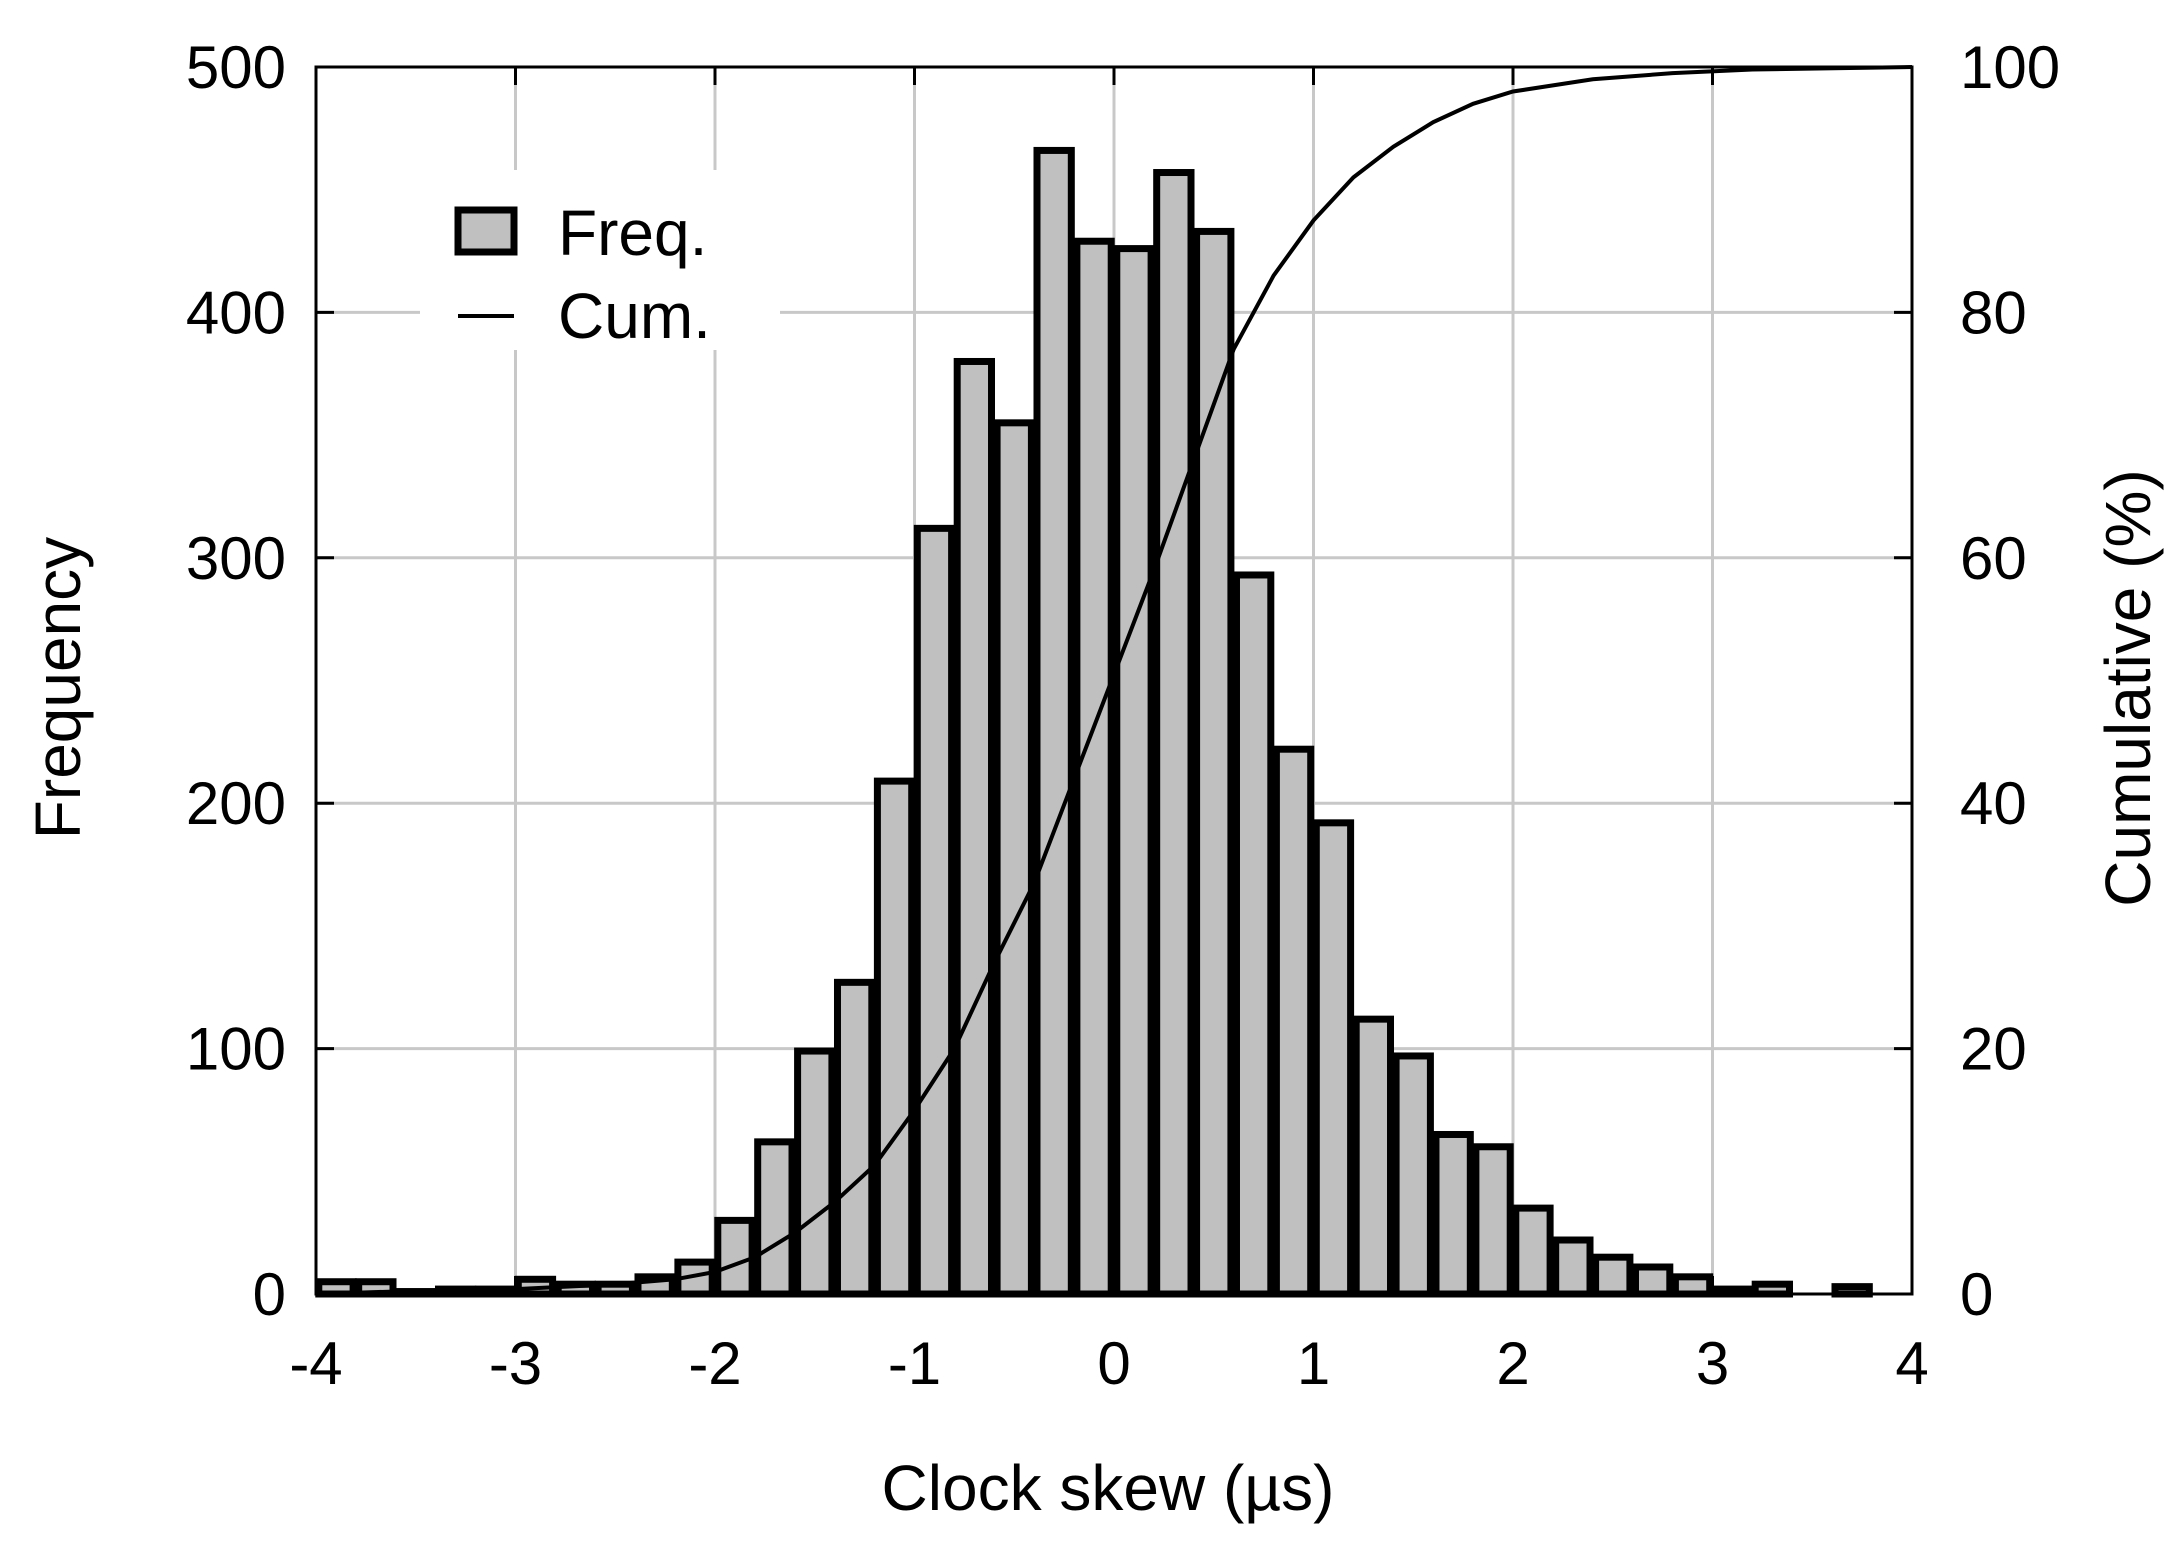  I want to click on y2-tick-label: 60, so click(1993, 558).